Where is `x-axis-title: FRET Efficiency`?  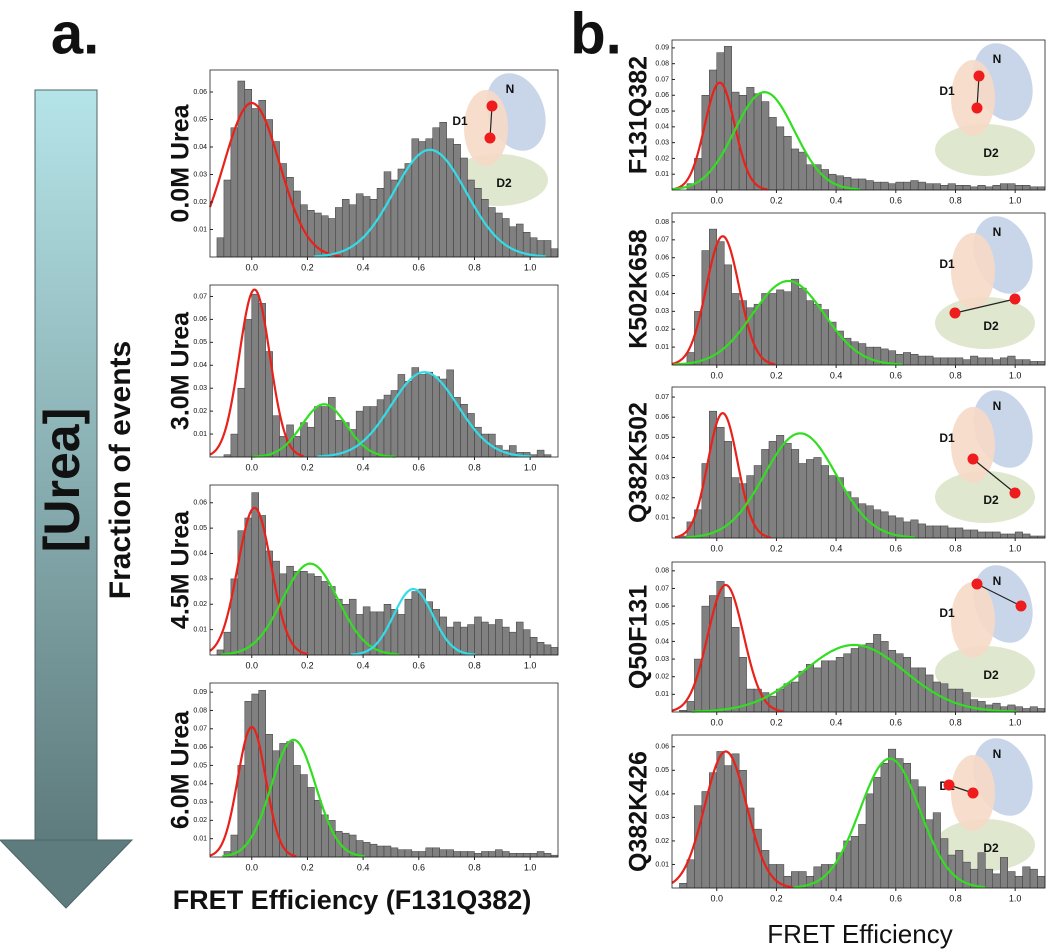
x-axis-title: FRET Efficiency is located at coordinates (859, 934).